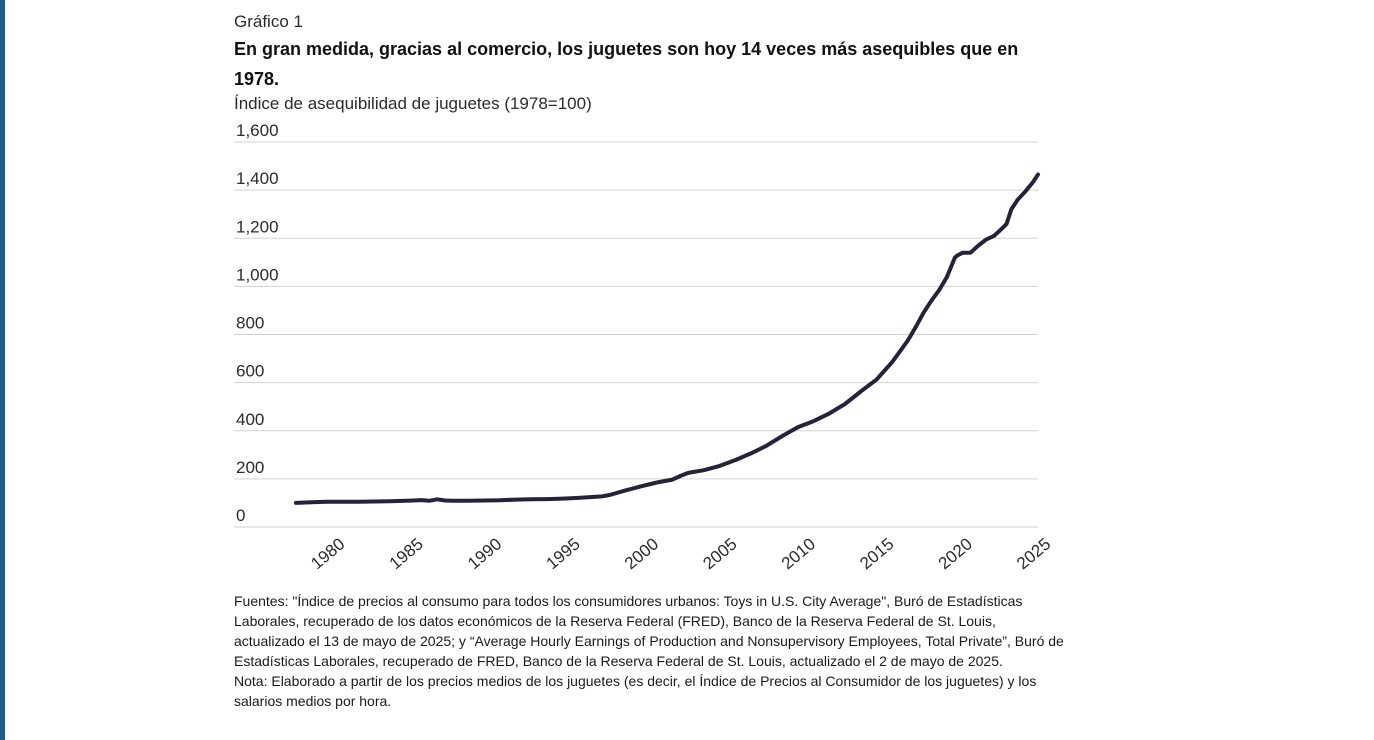 The image size is (1374, 740). I want to click on x-tick-label: 2020, so click(955, 553).